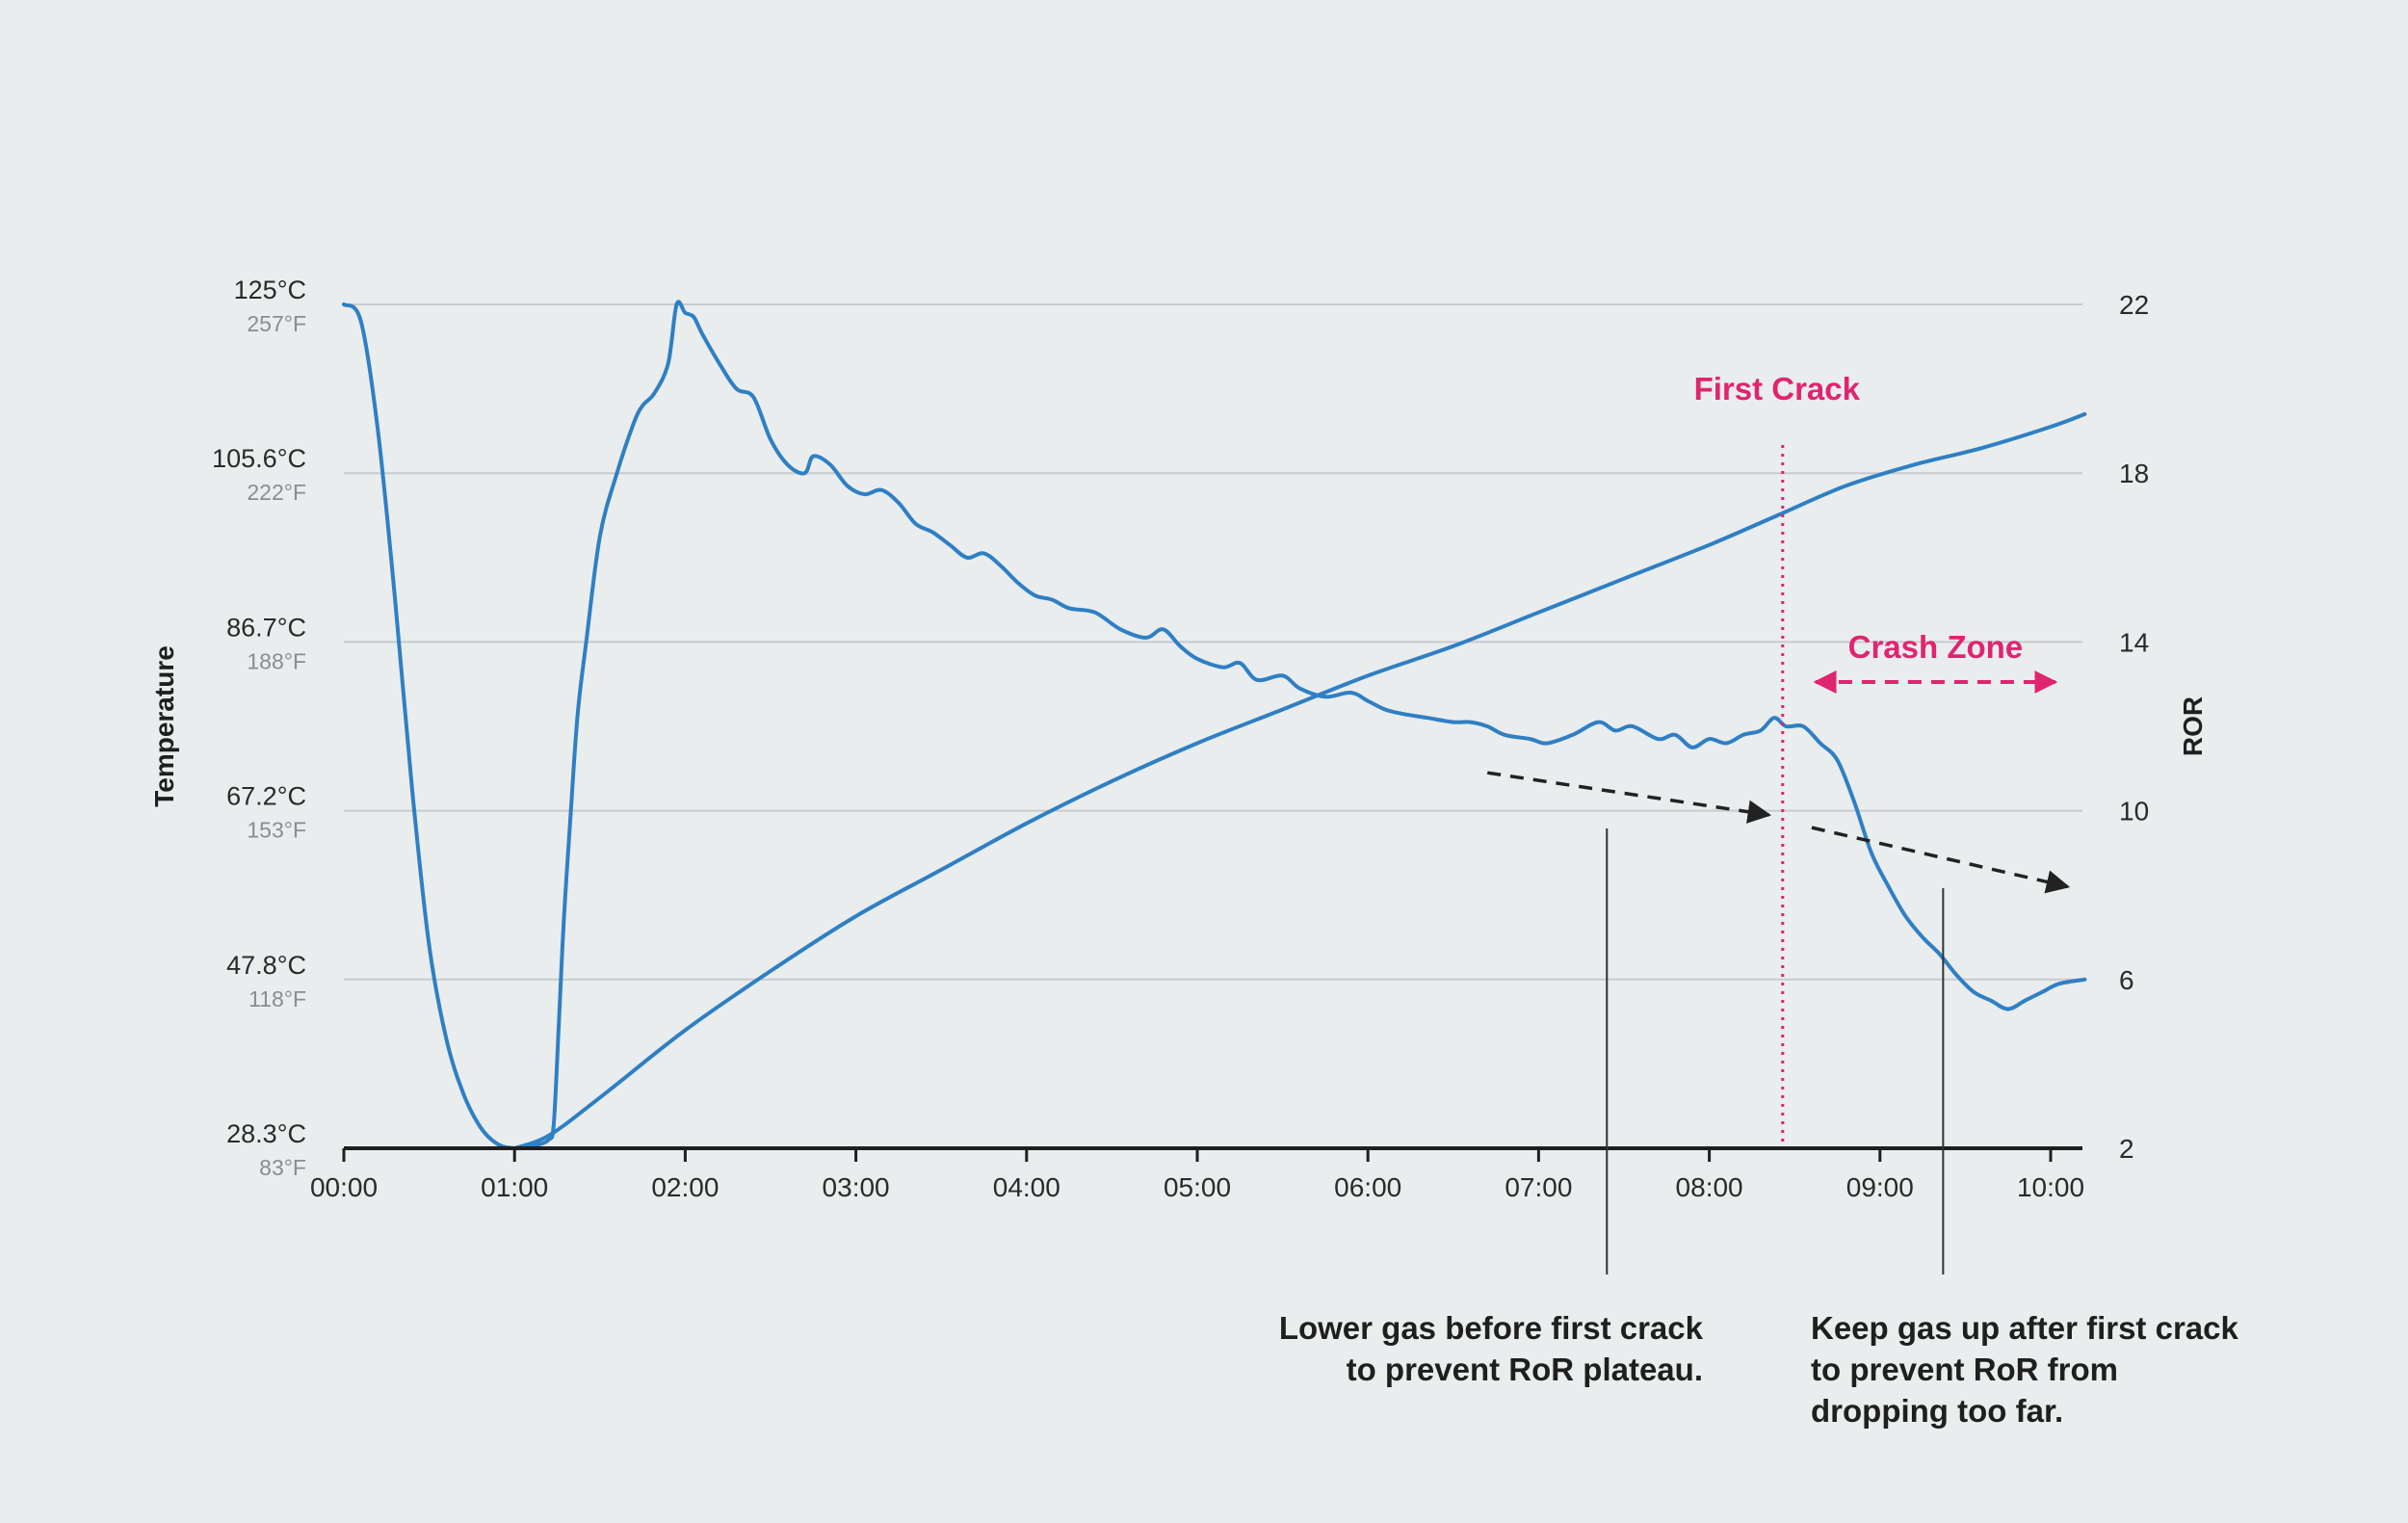 The image size is (2408, 1523). I want to click on y-left-tick-celsius: 125°C, so click(270, 290).